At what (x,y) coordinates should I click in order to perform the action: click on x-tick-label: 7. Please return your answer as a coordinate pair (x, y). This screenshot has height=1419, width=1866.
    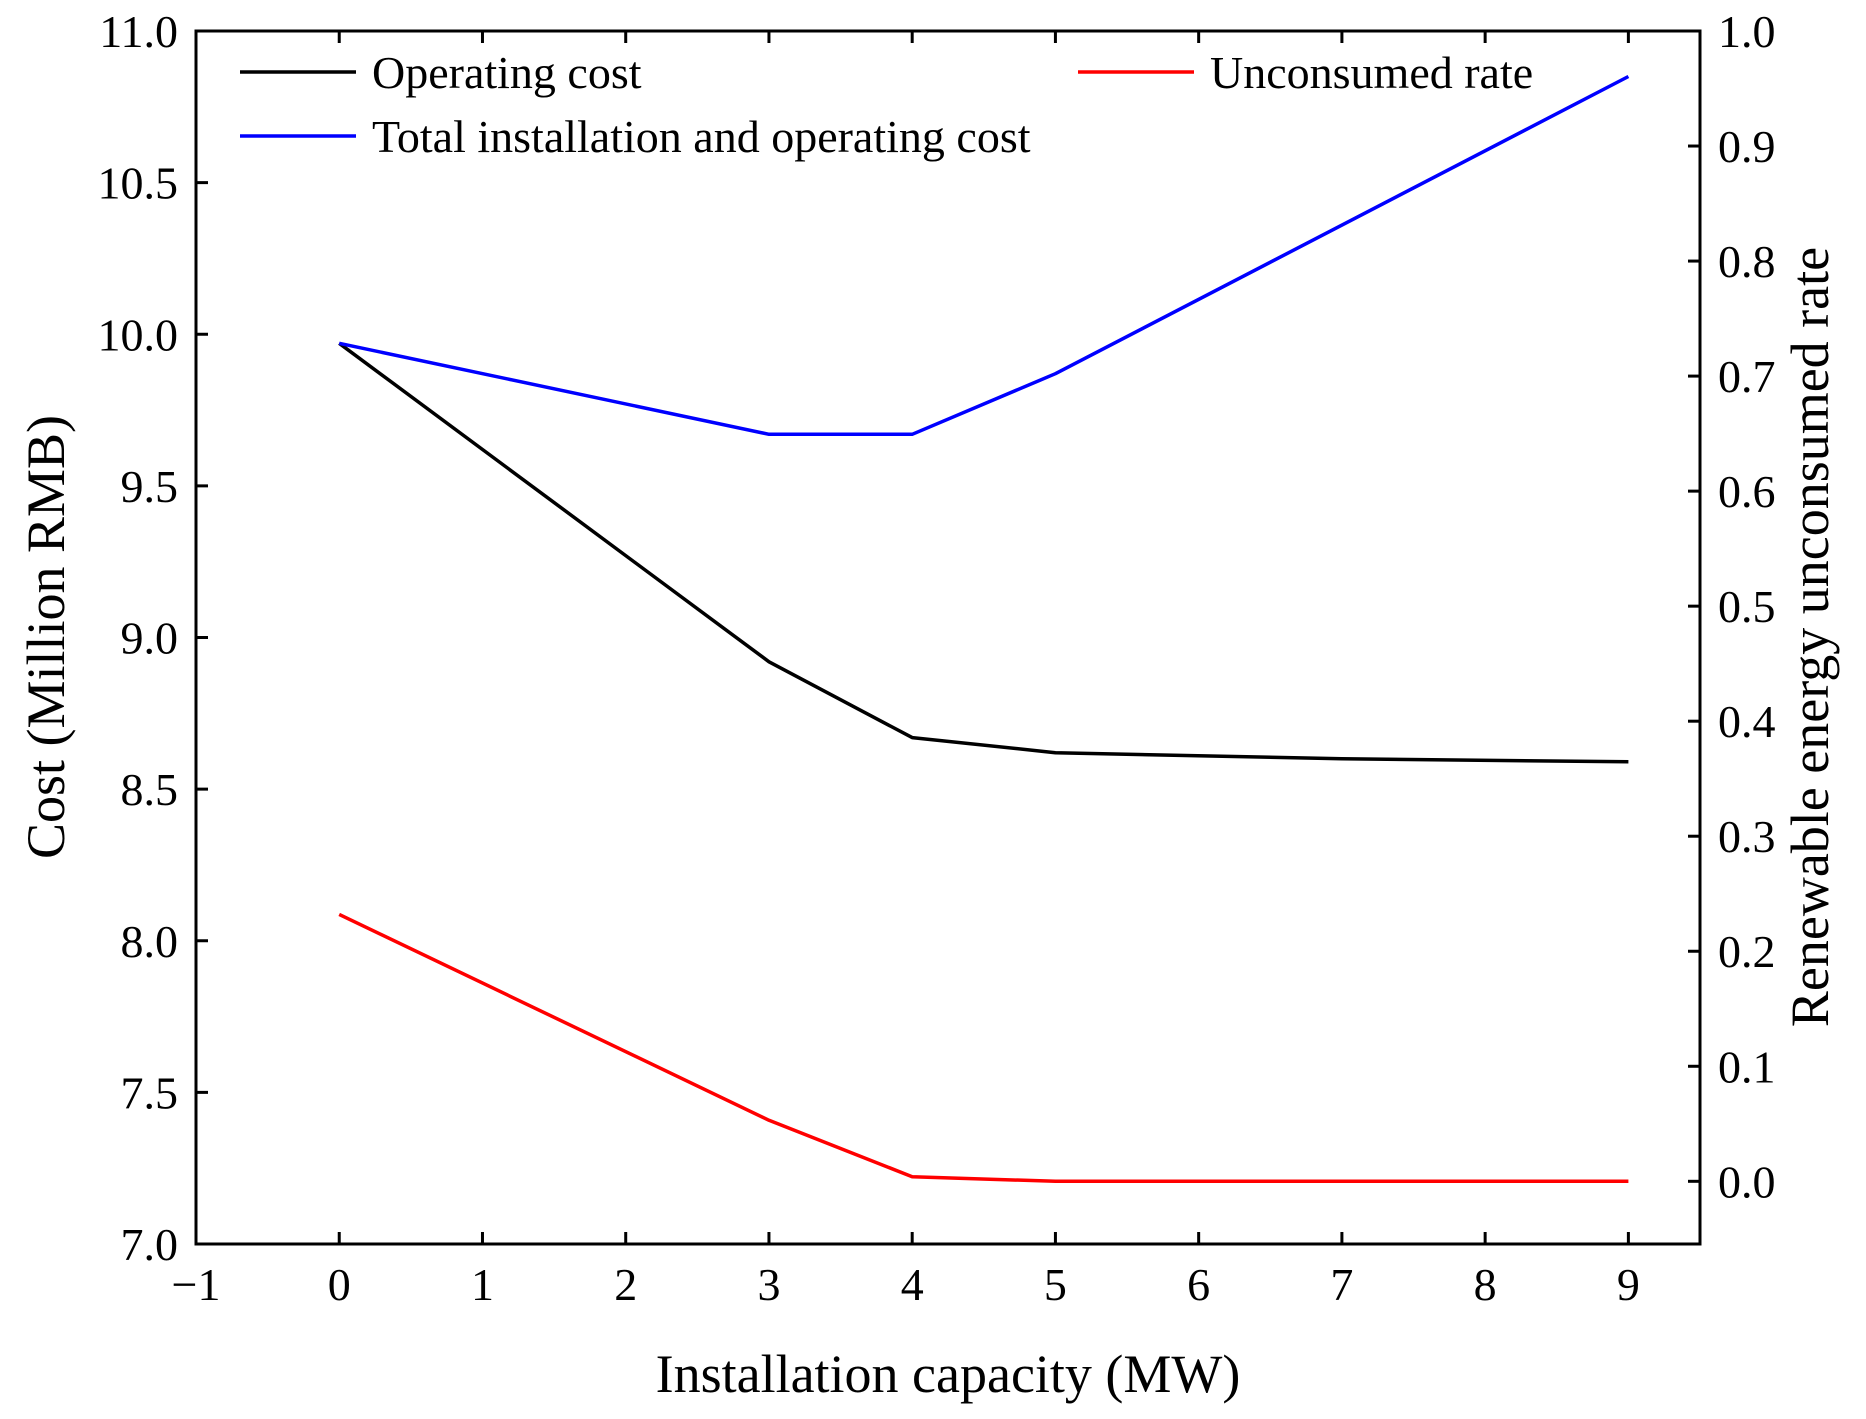
    Looking at the image, I should click on (1341, 1284).